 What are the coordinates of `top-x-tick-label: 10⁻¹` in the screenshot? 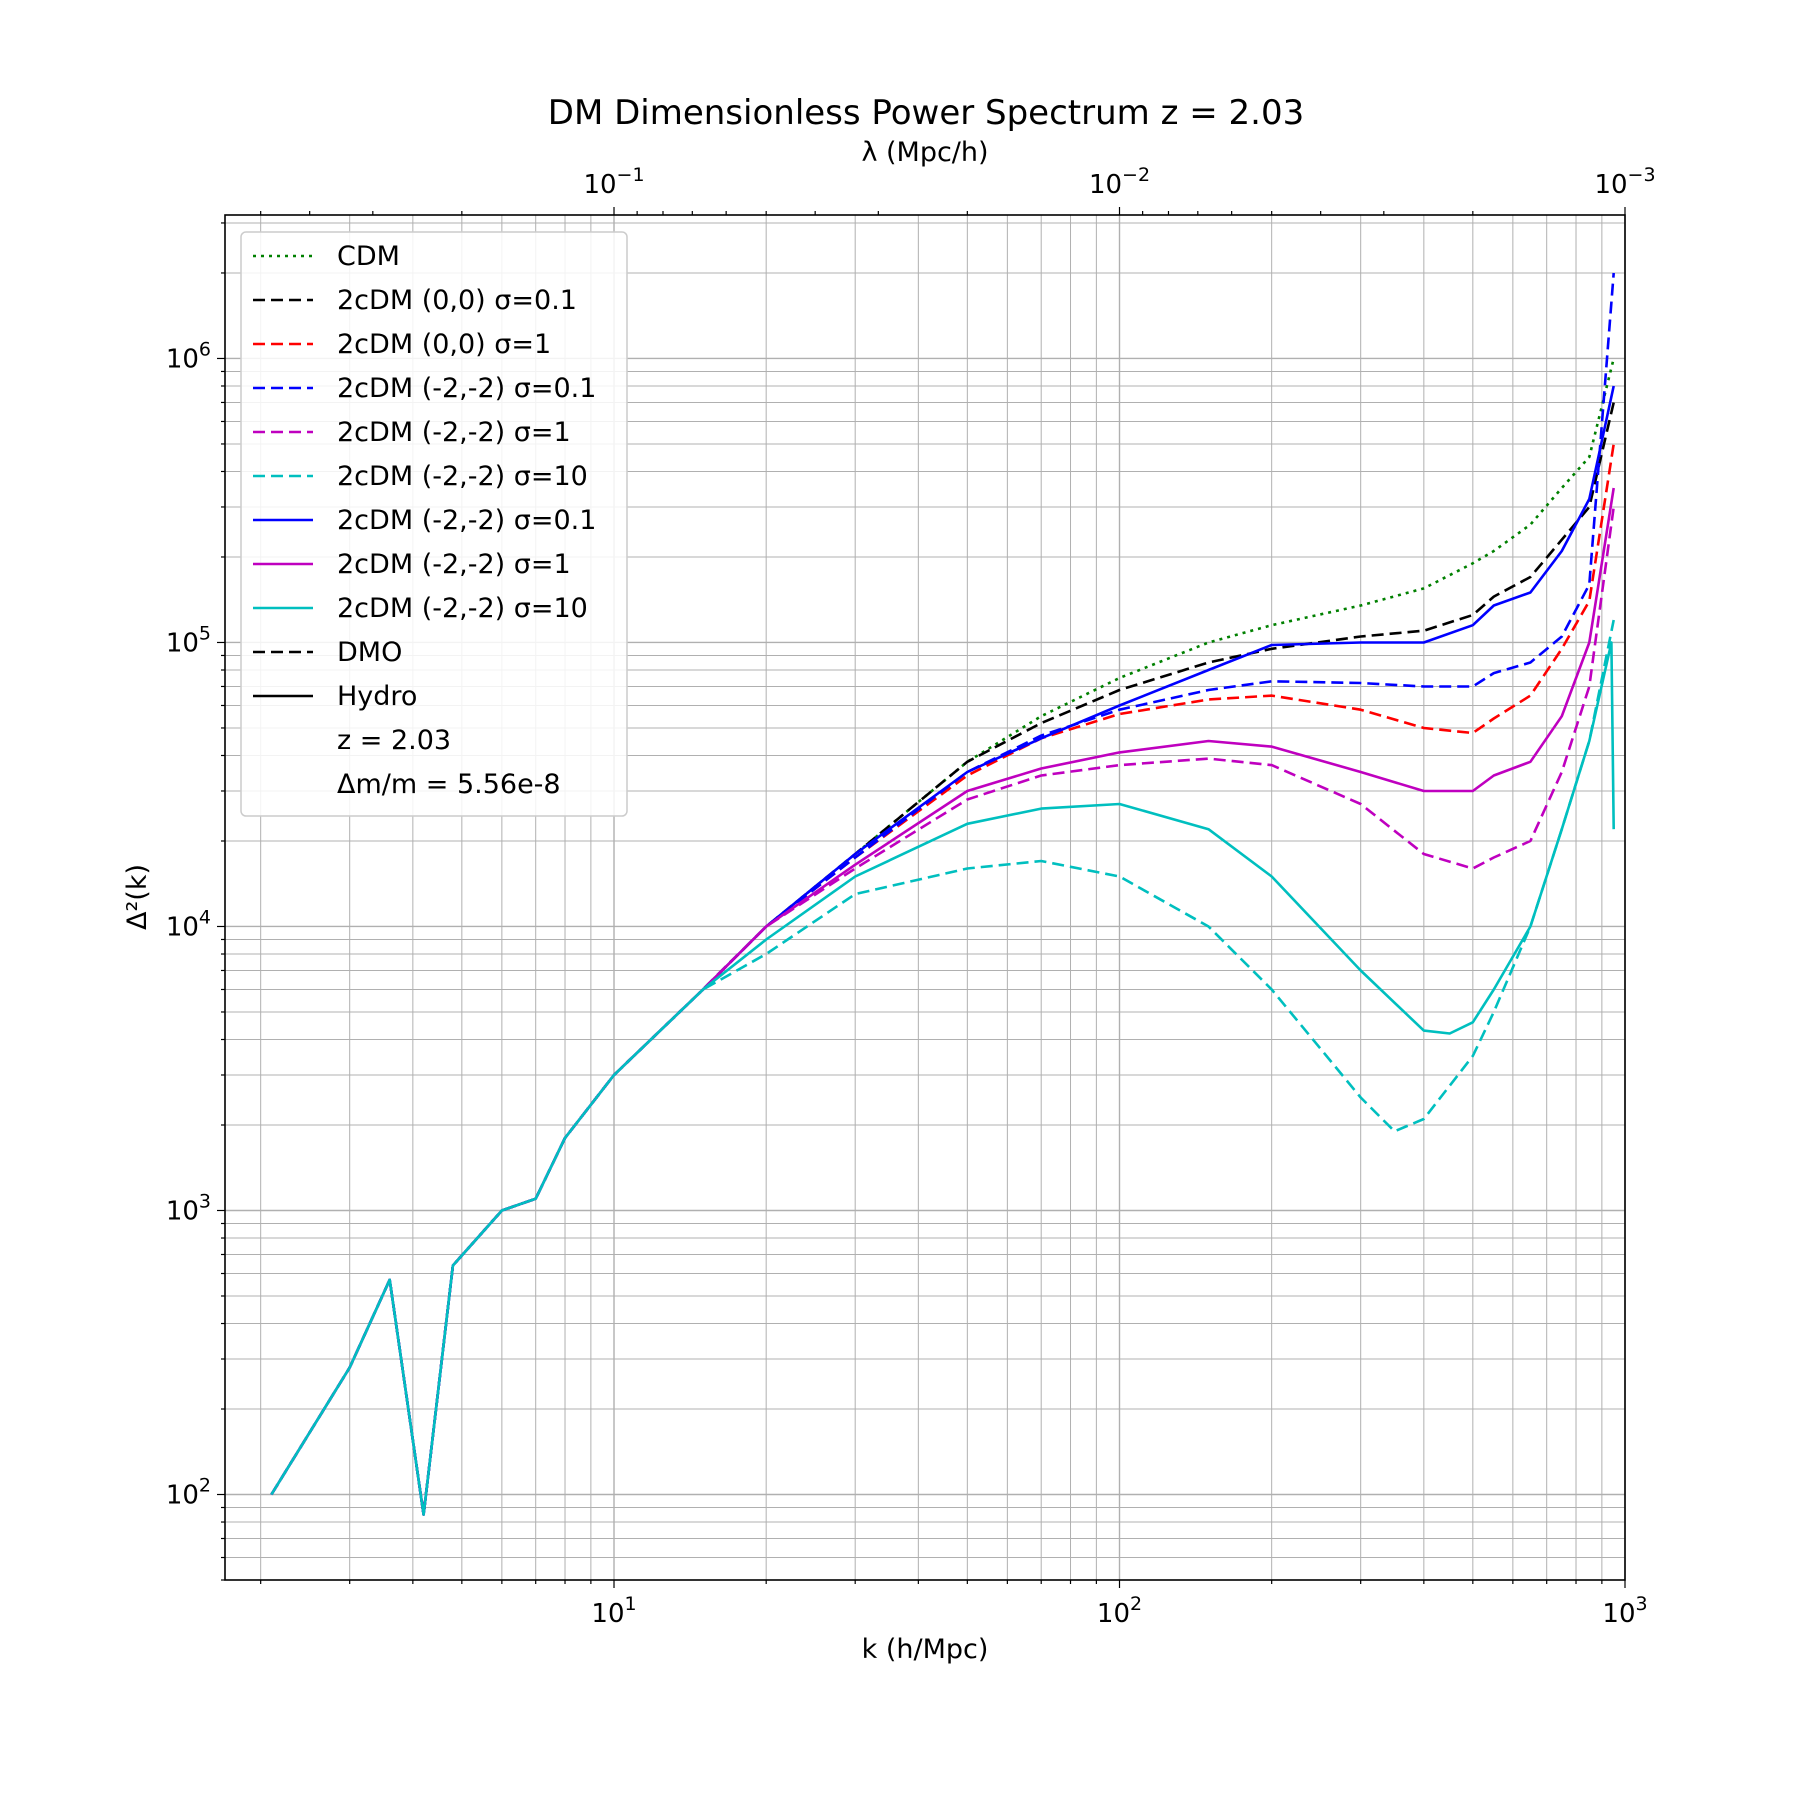 It's located at (613, 182).